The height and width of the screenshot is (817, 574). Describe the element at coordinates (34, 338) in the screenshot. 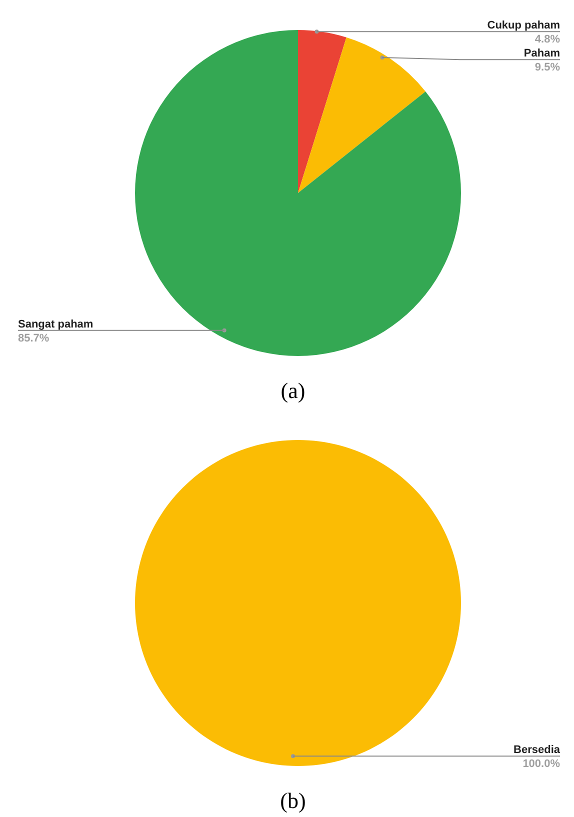

I see `data-label: 85.7%` at that location.